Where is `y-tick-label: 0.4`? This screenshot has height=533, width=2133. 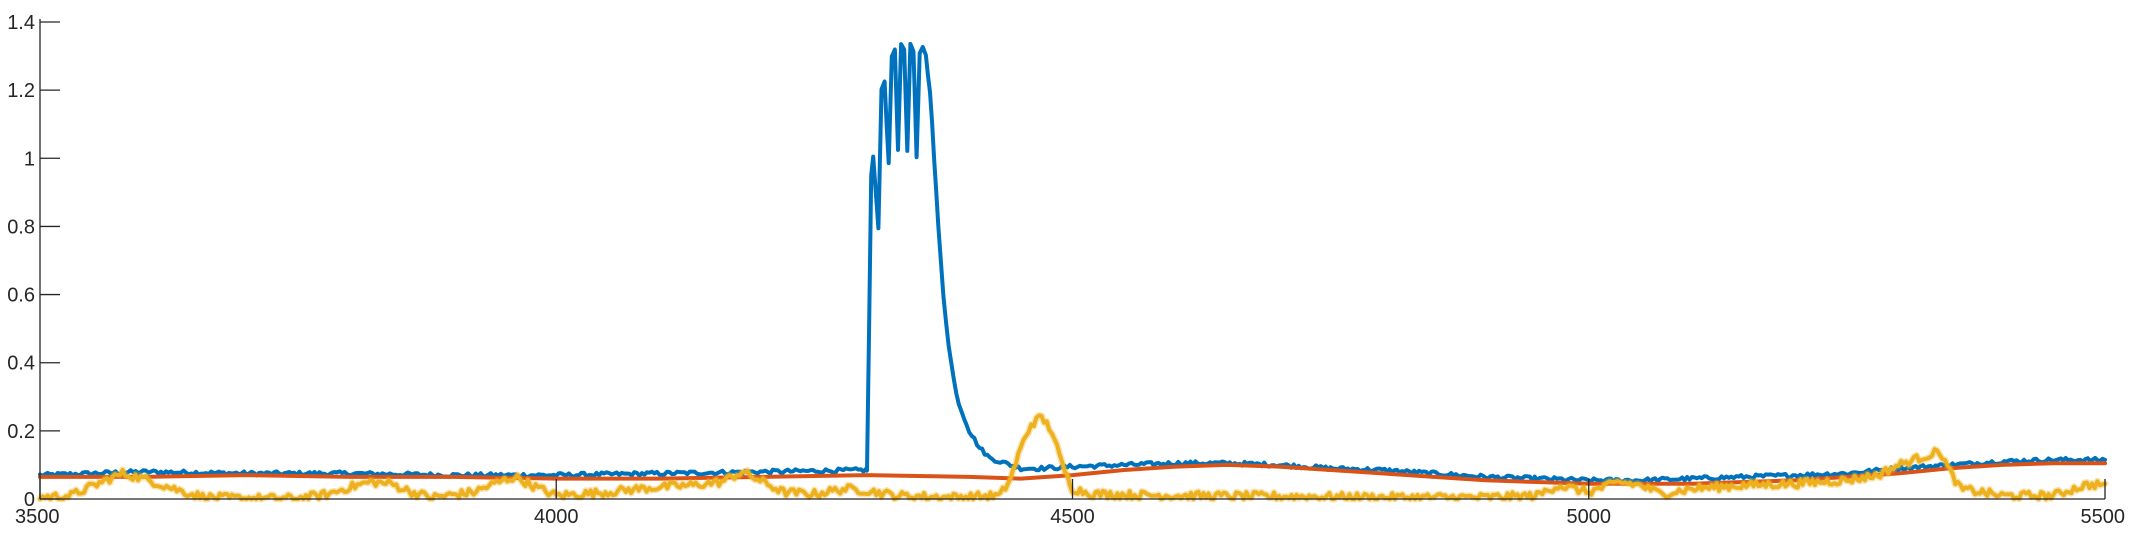
y-tick-label: 0.4 is located at coordinates (21, 364).